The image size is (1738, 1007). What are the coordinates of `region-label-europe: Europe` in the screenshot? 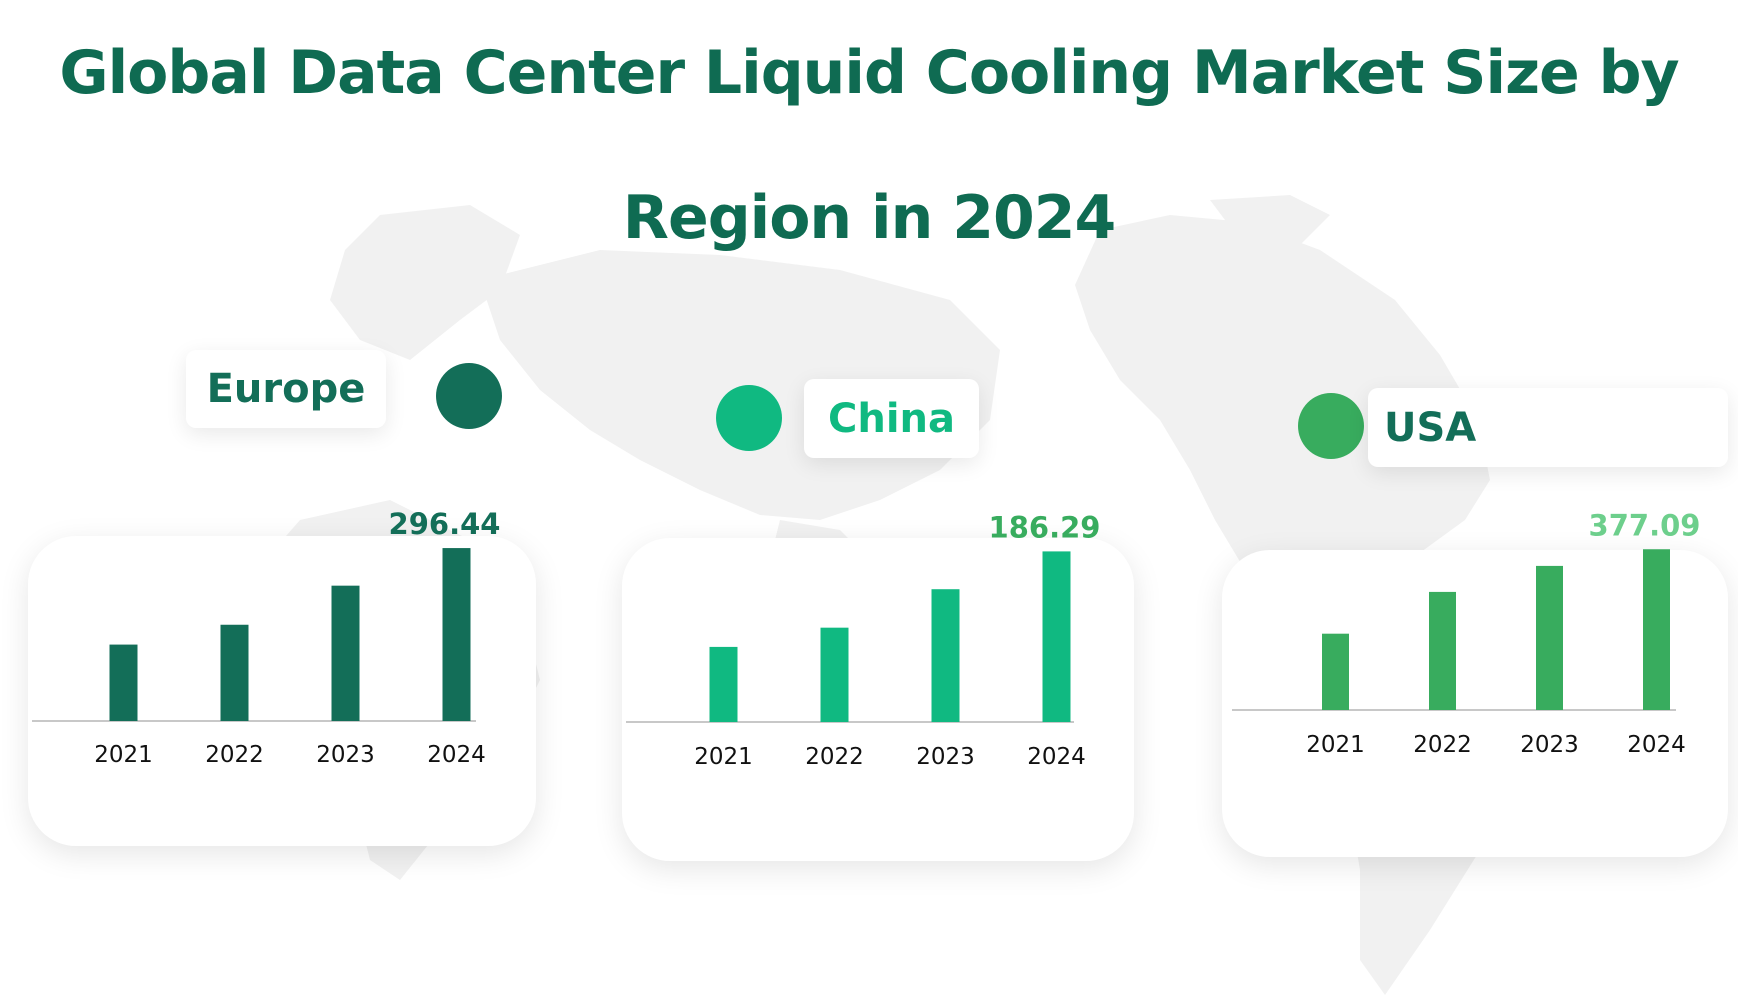 It's located at (286, 389).